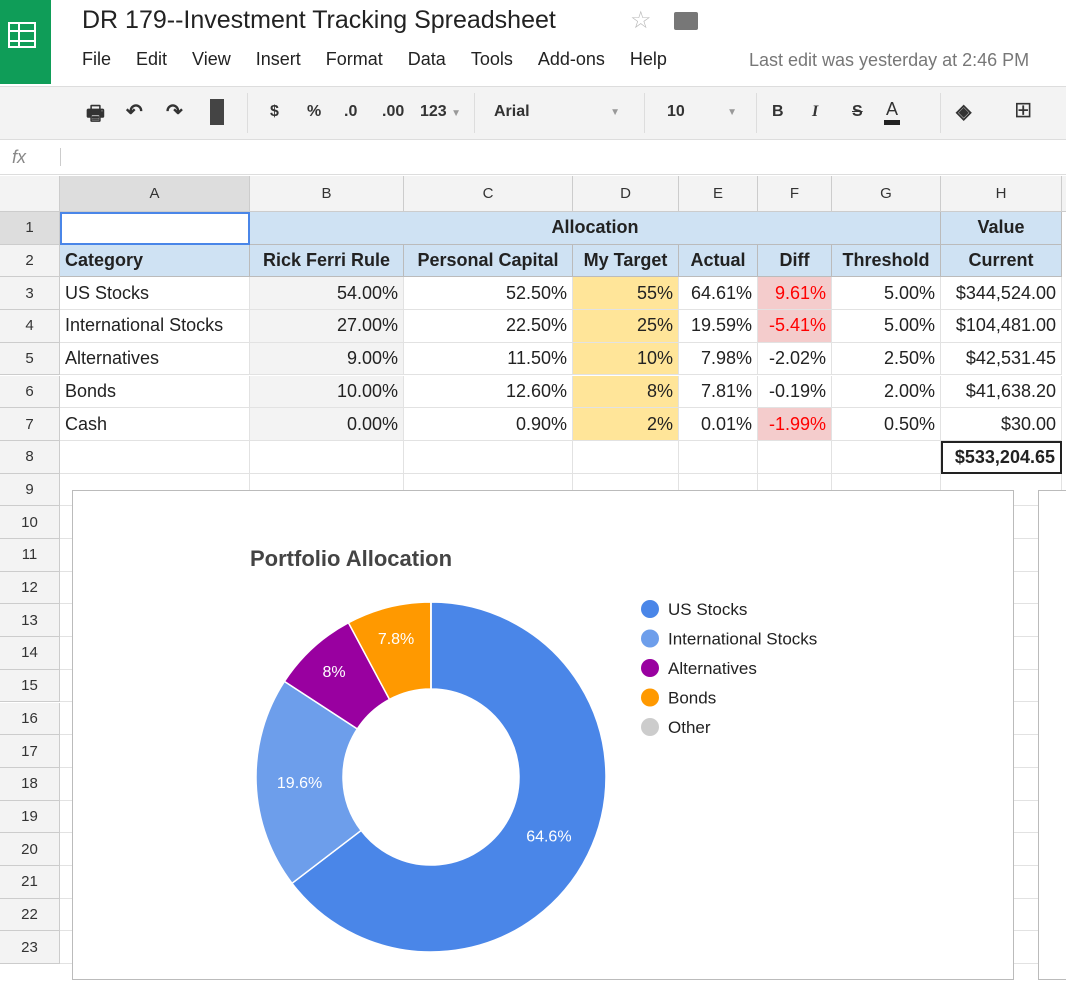 The image size is (1066, 986). I want to click on last-edit-status: Last edit was yesterday at 2:46 PM, so click(889, 60).